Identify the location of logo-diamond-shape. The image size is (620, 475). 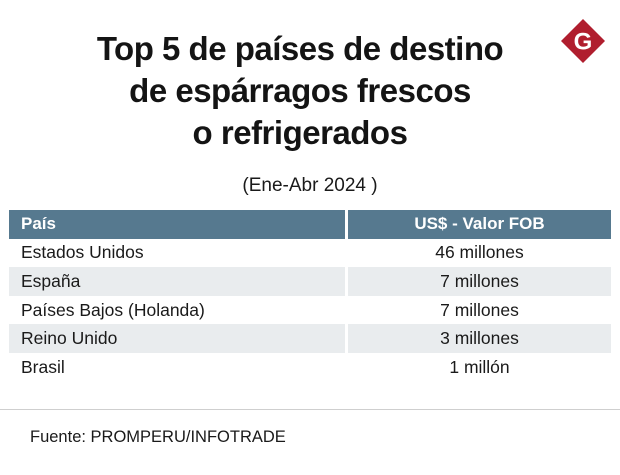
(583, 41).